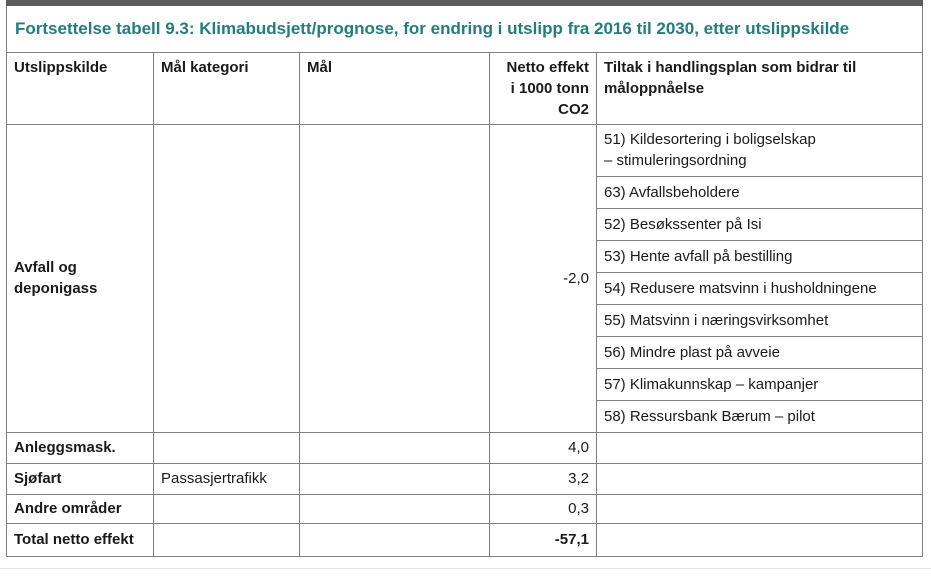 The width and height of the screenshot is (931, 577). Describe the element at coordinates (394, 508) in the screenshot. I see `cell-goal-andre` at that location.